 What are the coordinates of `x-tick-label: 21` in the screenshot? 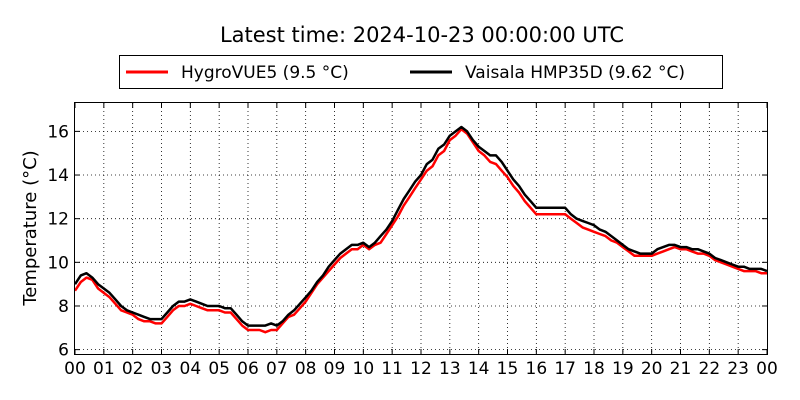 It's located at (681, 369).